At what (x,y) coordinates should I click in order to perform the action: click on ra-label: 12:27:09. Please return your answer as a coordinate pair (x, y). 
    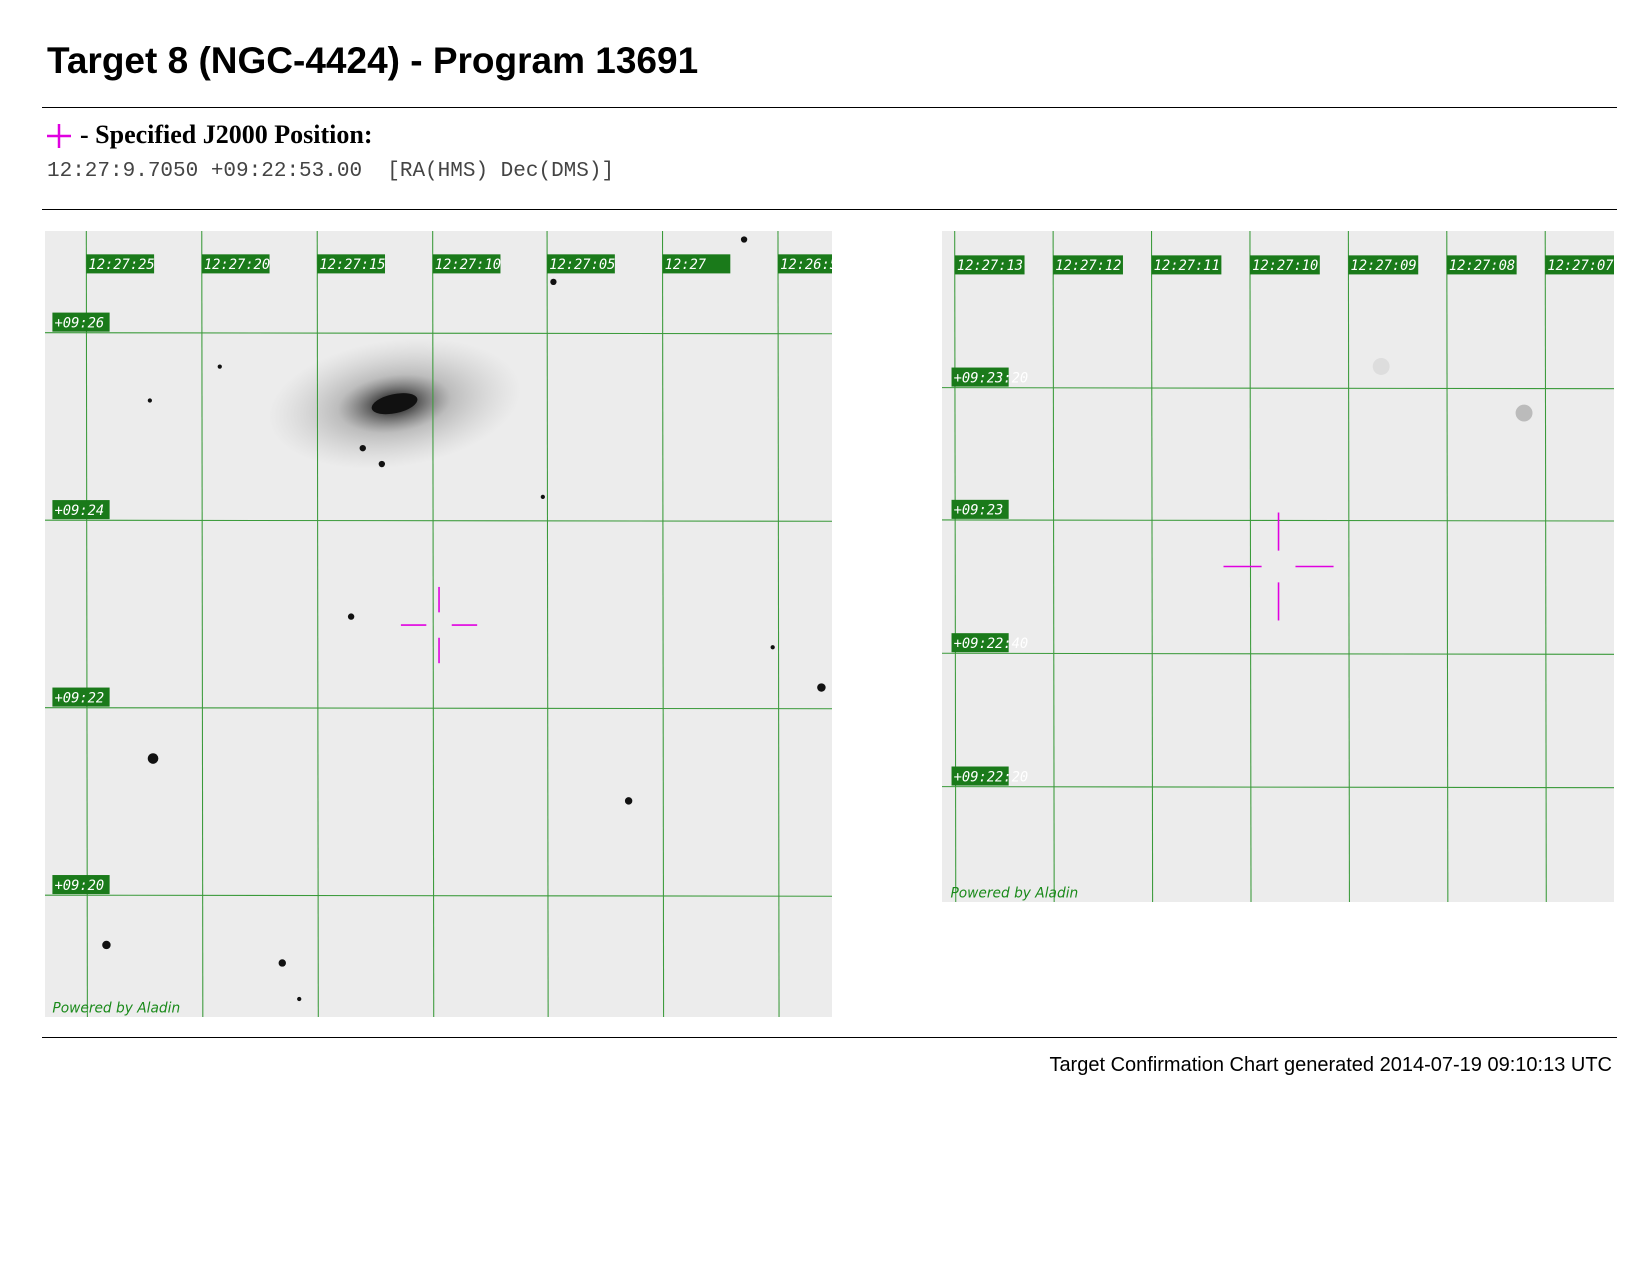
    Looking at the image, I should click on (1383, 266).